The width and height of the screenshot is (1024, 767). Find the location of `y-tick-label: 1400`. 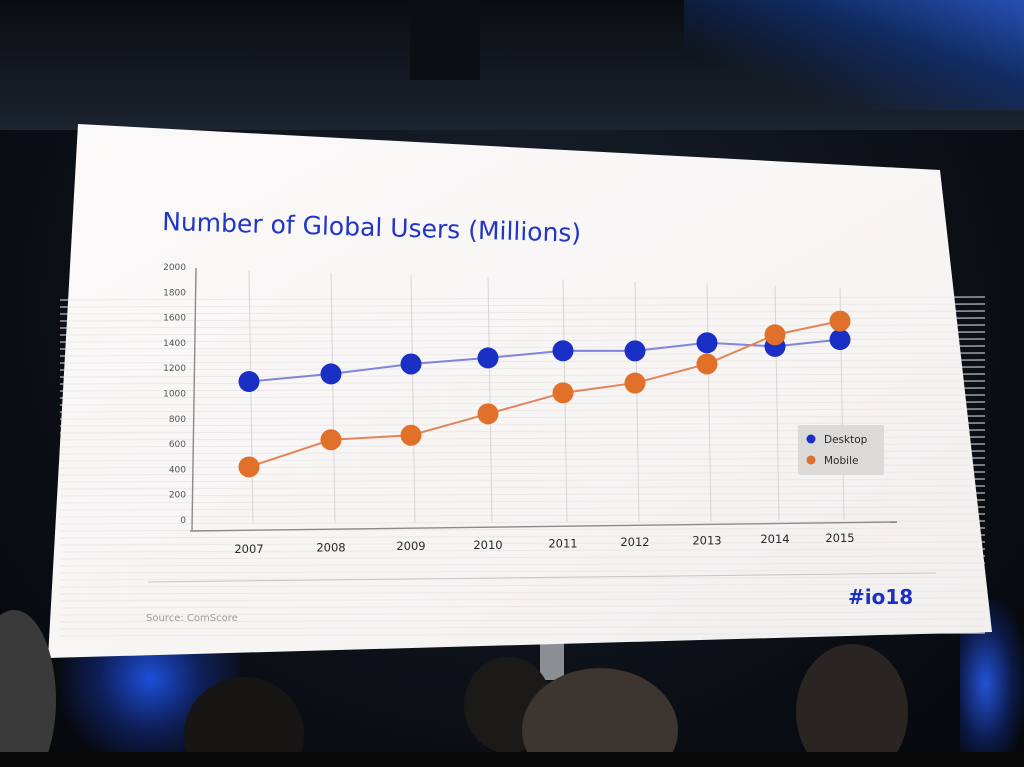

y-tick-label: 1400 is located at coordinates (174, 344).